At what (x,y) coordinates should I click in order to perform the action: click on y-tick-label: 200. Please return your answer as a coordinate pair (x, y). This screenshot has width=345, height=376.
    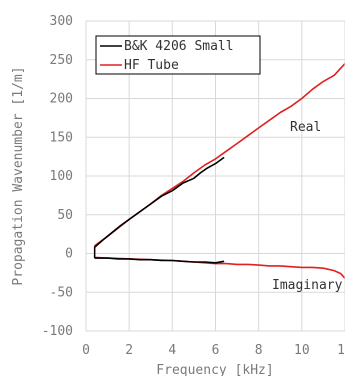
    Looking at the image, I should click on (61, 99).